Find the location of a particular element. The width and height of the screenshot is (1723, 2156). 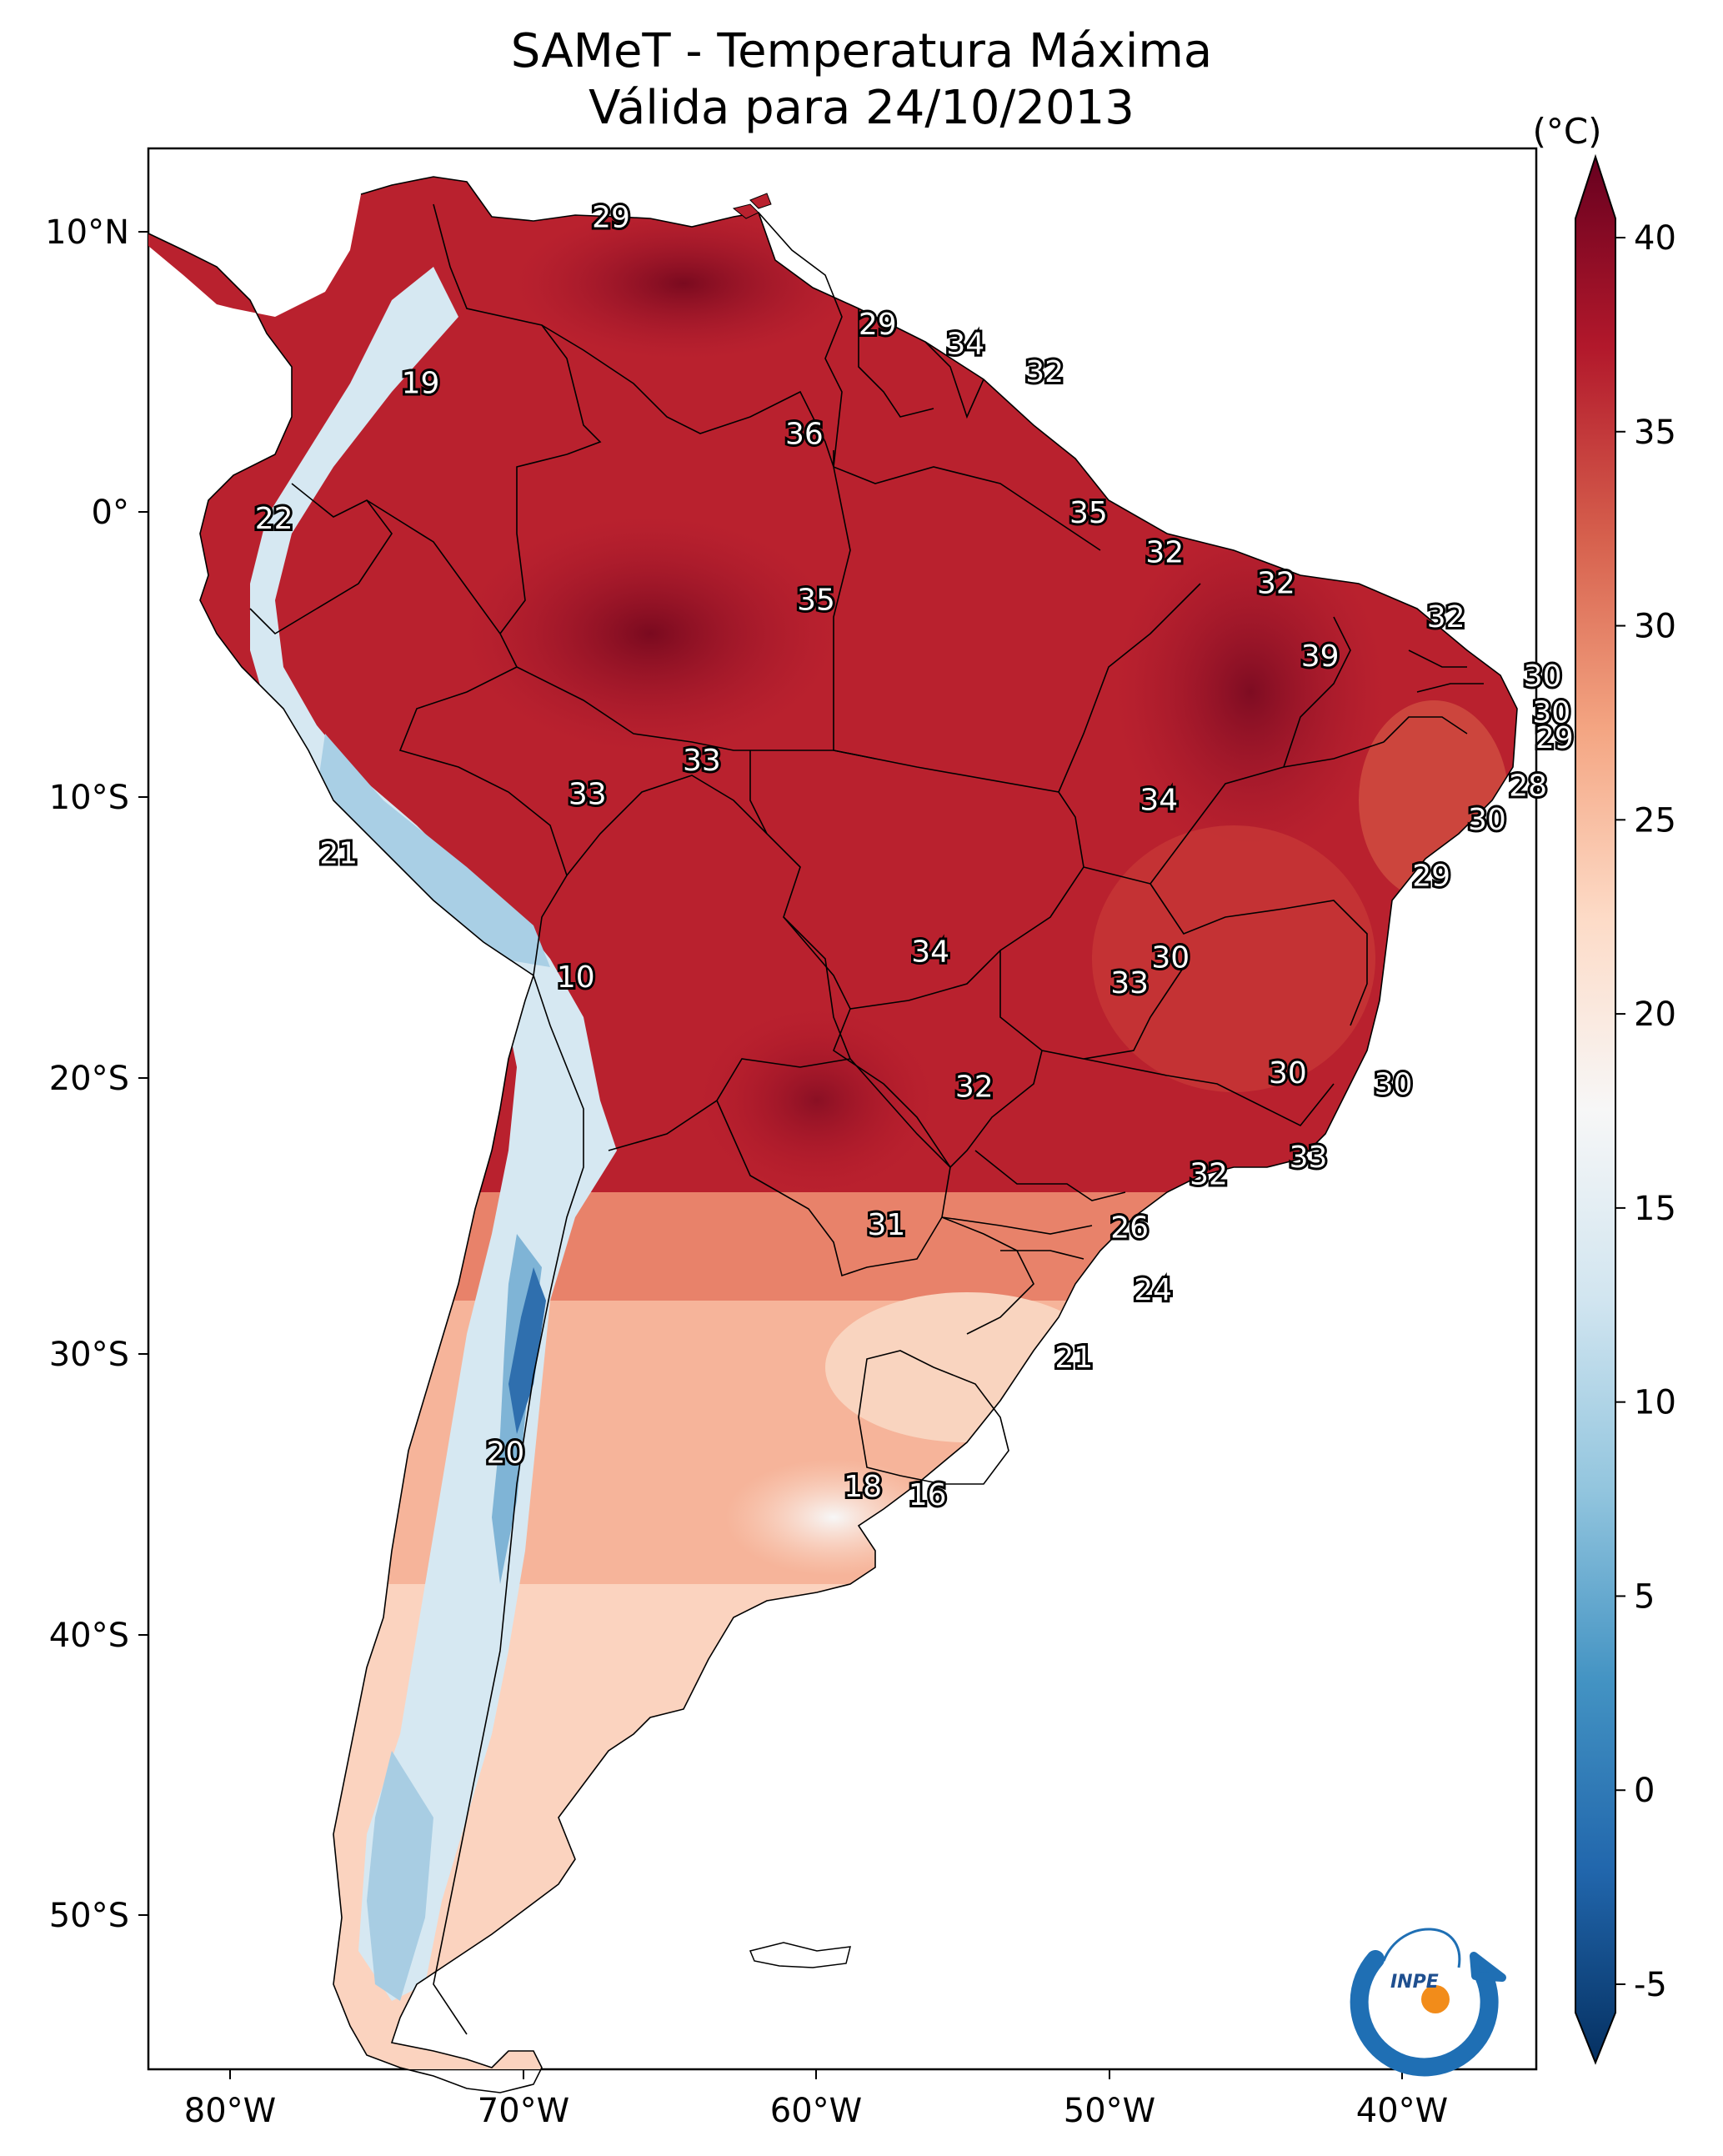

station-temperature-label: 16 is located at coordinates (928, 1495).